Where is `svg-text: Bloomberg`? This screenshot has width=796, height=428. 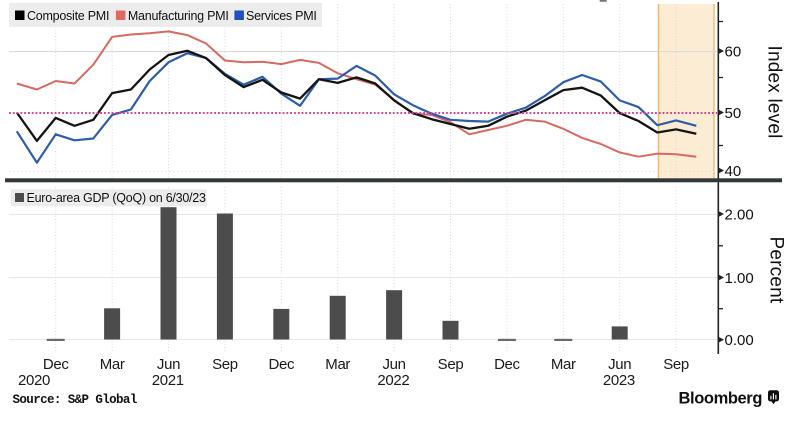 svg-text: Bloomberg is located at coordinates (720, 399).